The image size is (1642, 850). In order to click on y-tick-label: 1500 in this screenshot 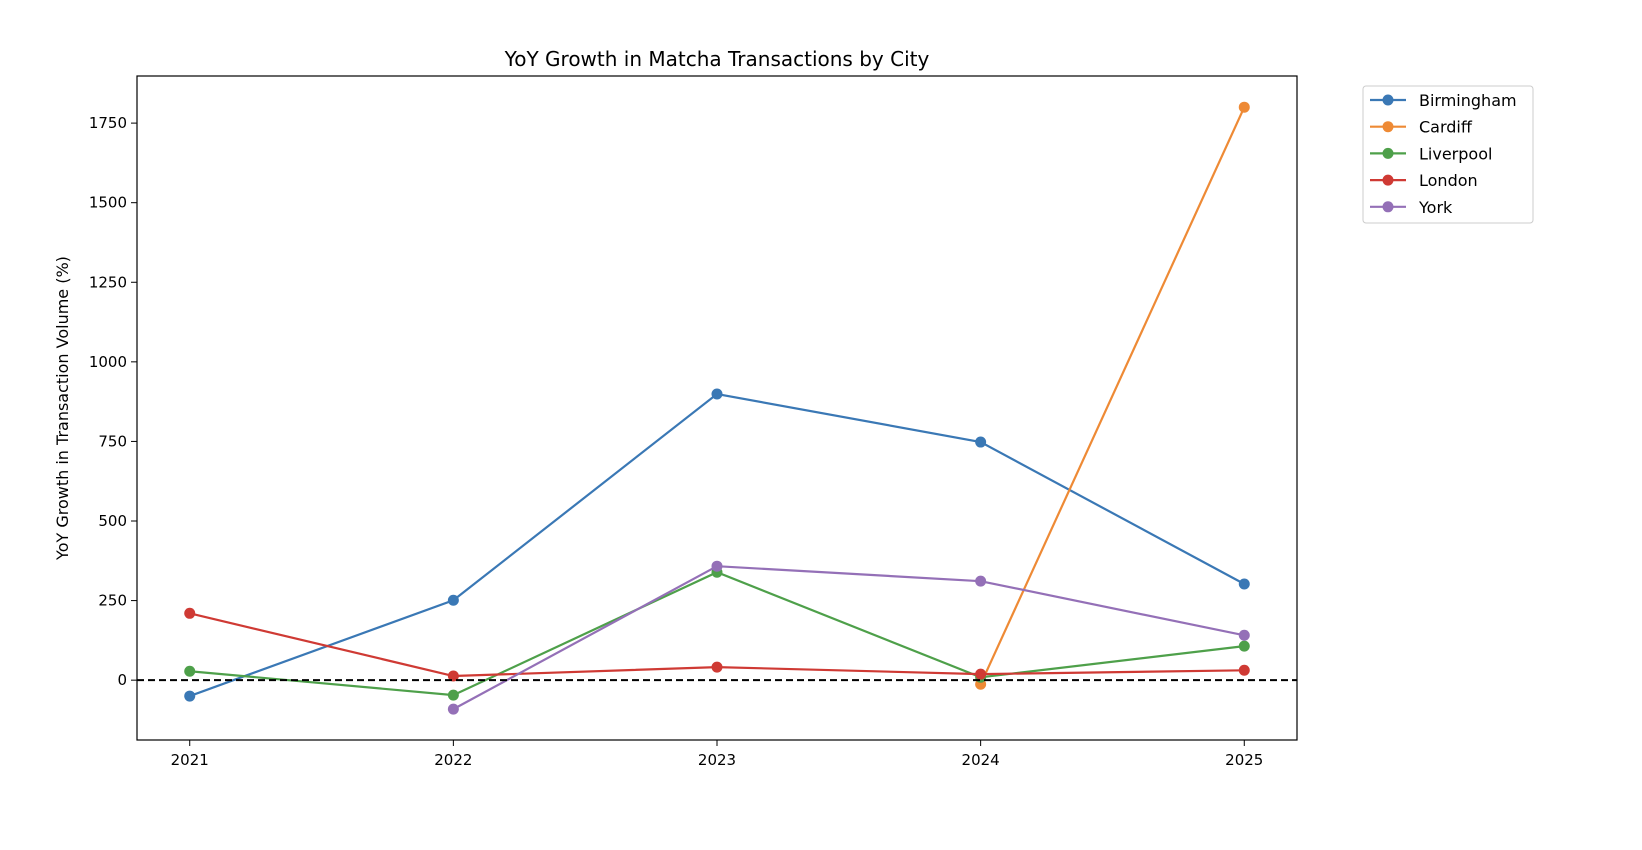, I will do `click(108, 203)`.